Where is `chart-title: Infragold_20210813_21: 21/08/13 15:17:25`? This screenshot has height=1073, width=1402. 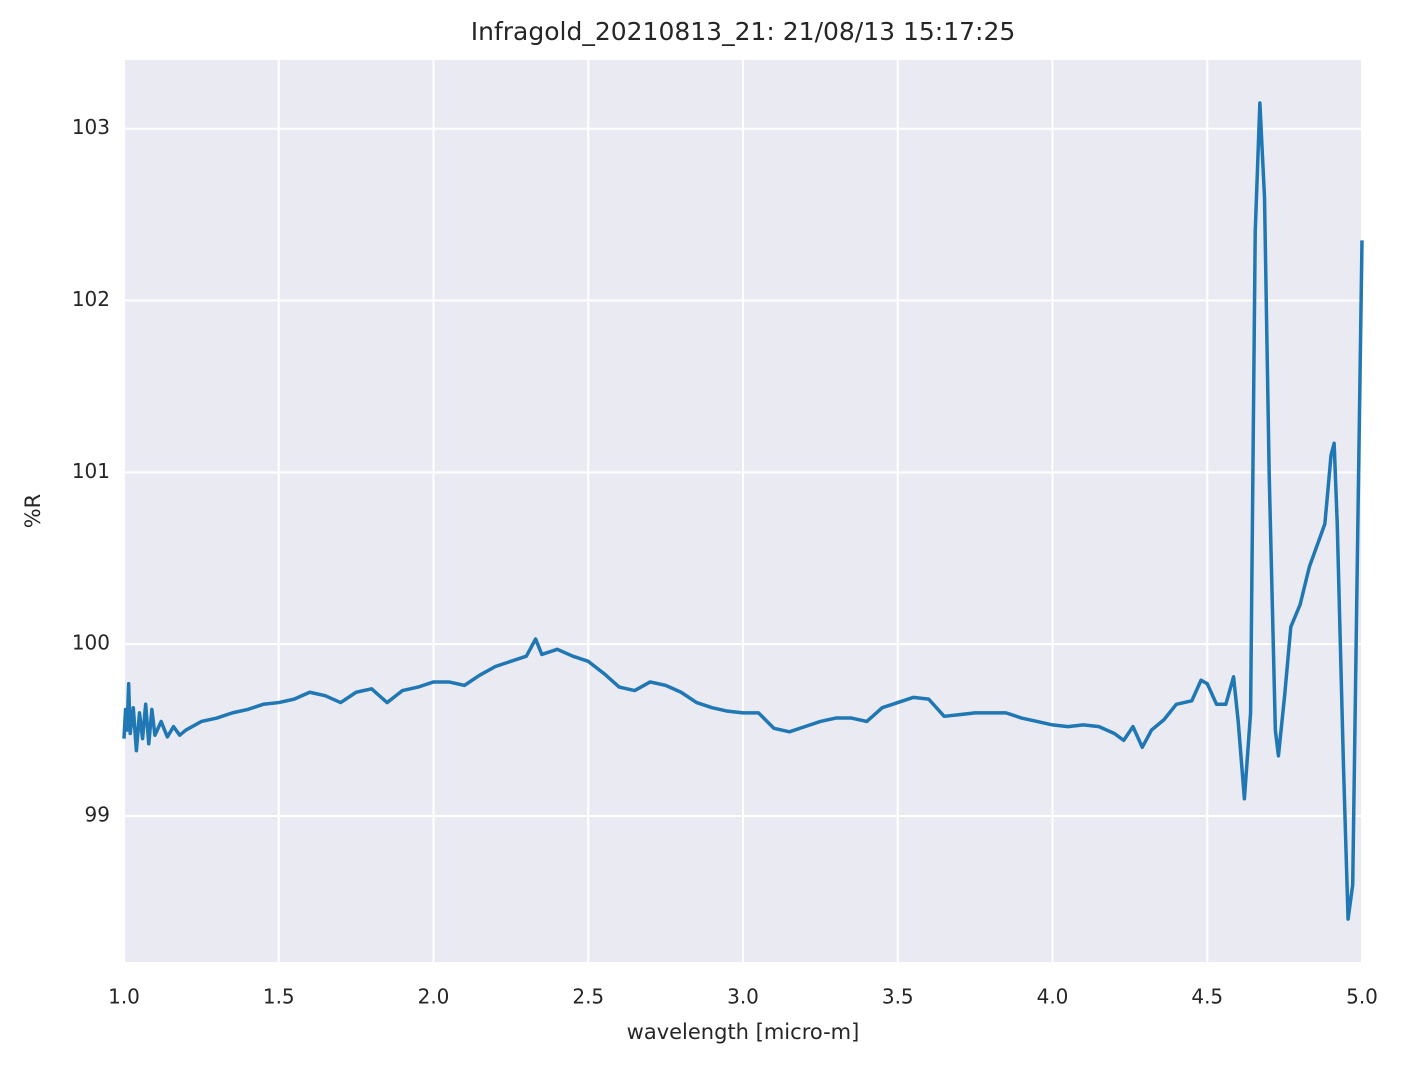
chart-title: Infragold_20210813_21: 21/08/13 15:17:25 is located at coordinates (743, 31).